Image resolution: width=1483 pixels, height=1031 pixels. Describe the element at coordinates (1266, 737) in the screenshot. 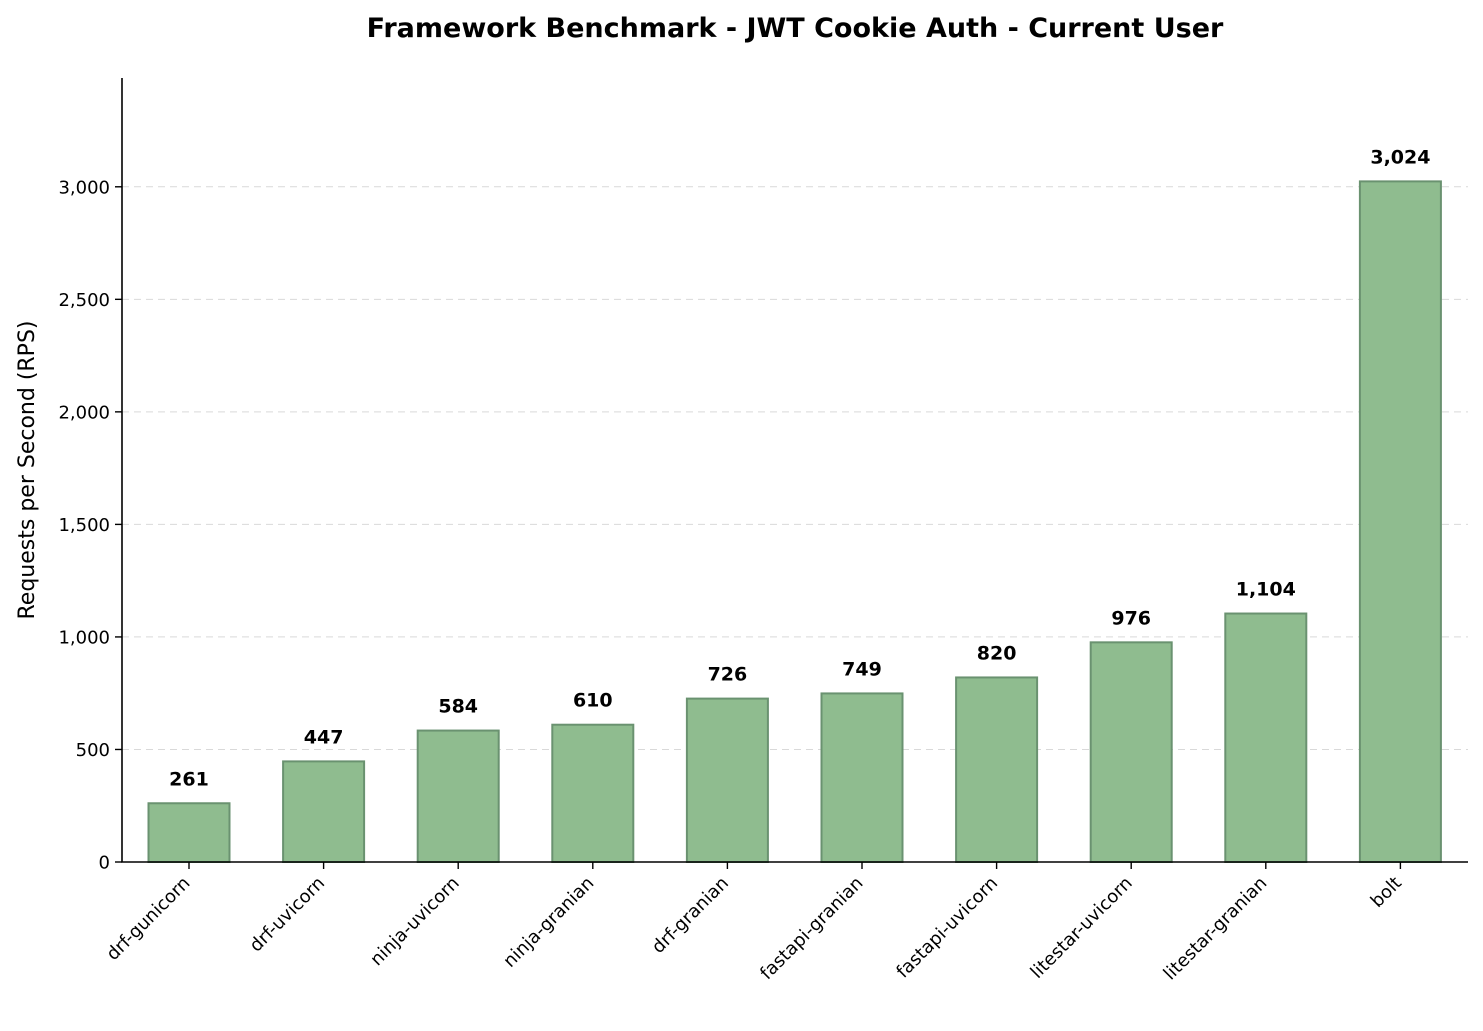

I see `bar-litestar-granian` at that location.